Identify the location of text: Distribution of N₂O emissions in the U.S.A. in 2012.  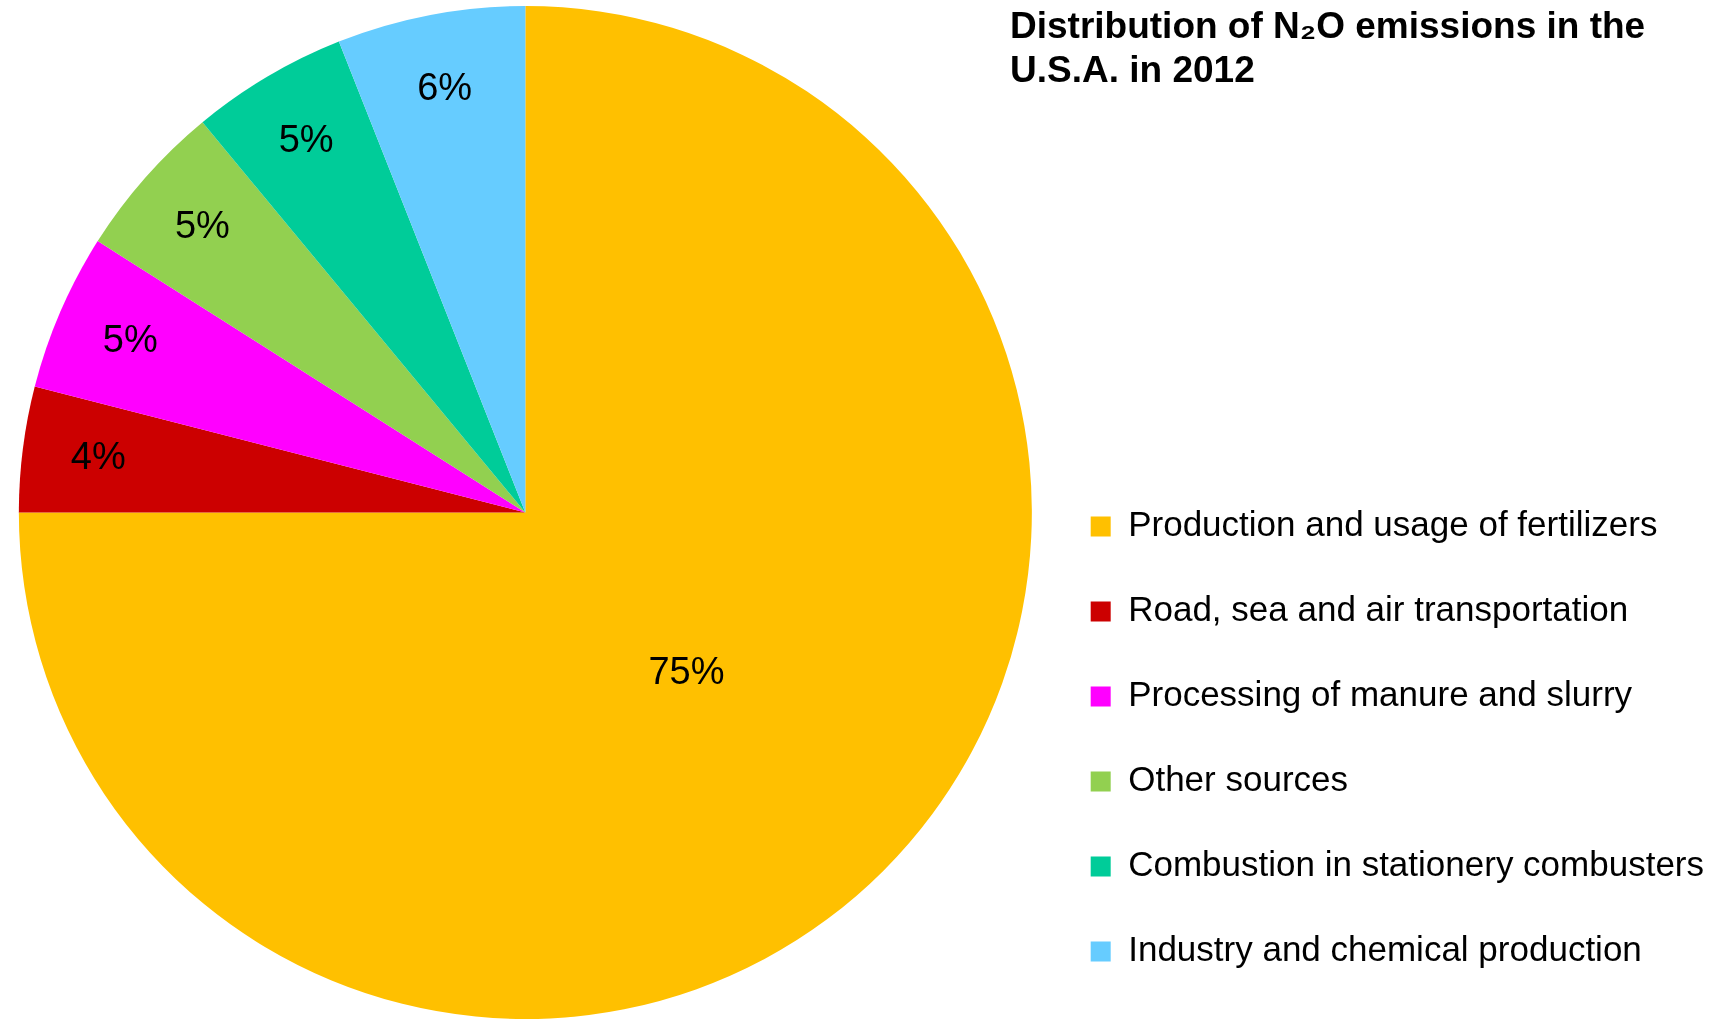
(1328, 48).